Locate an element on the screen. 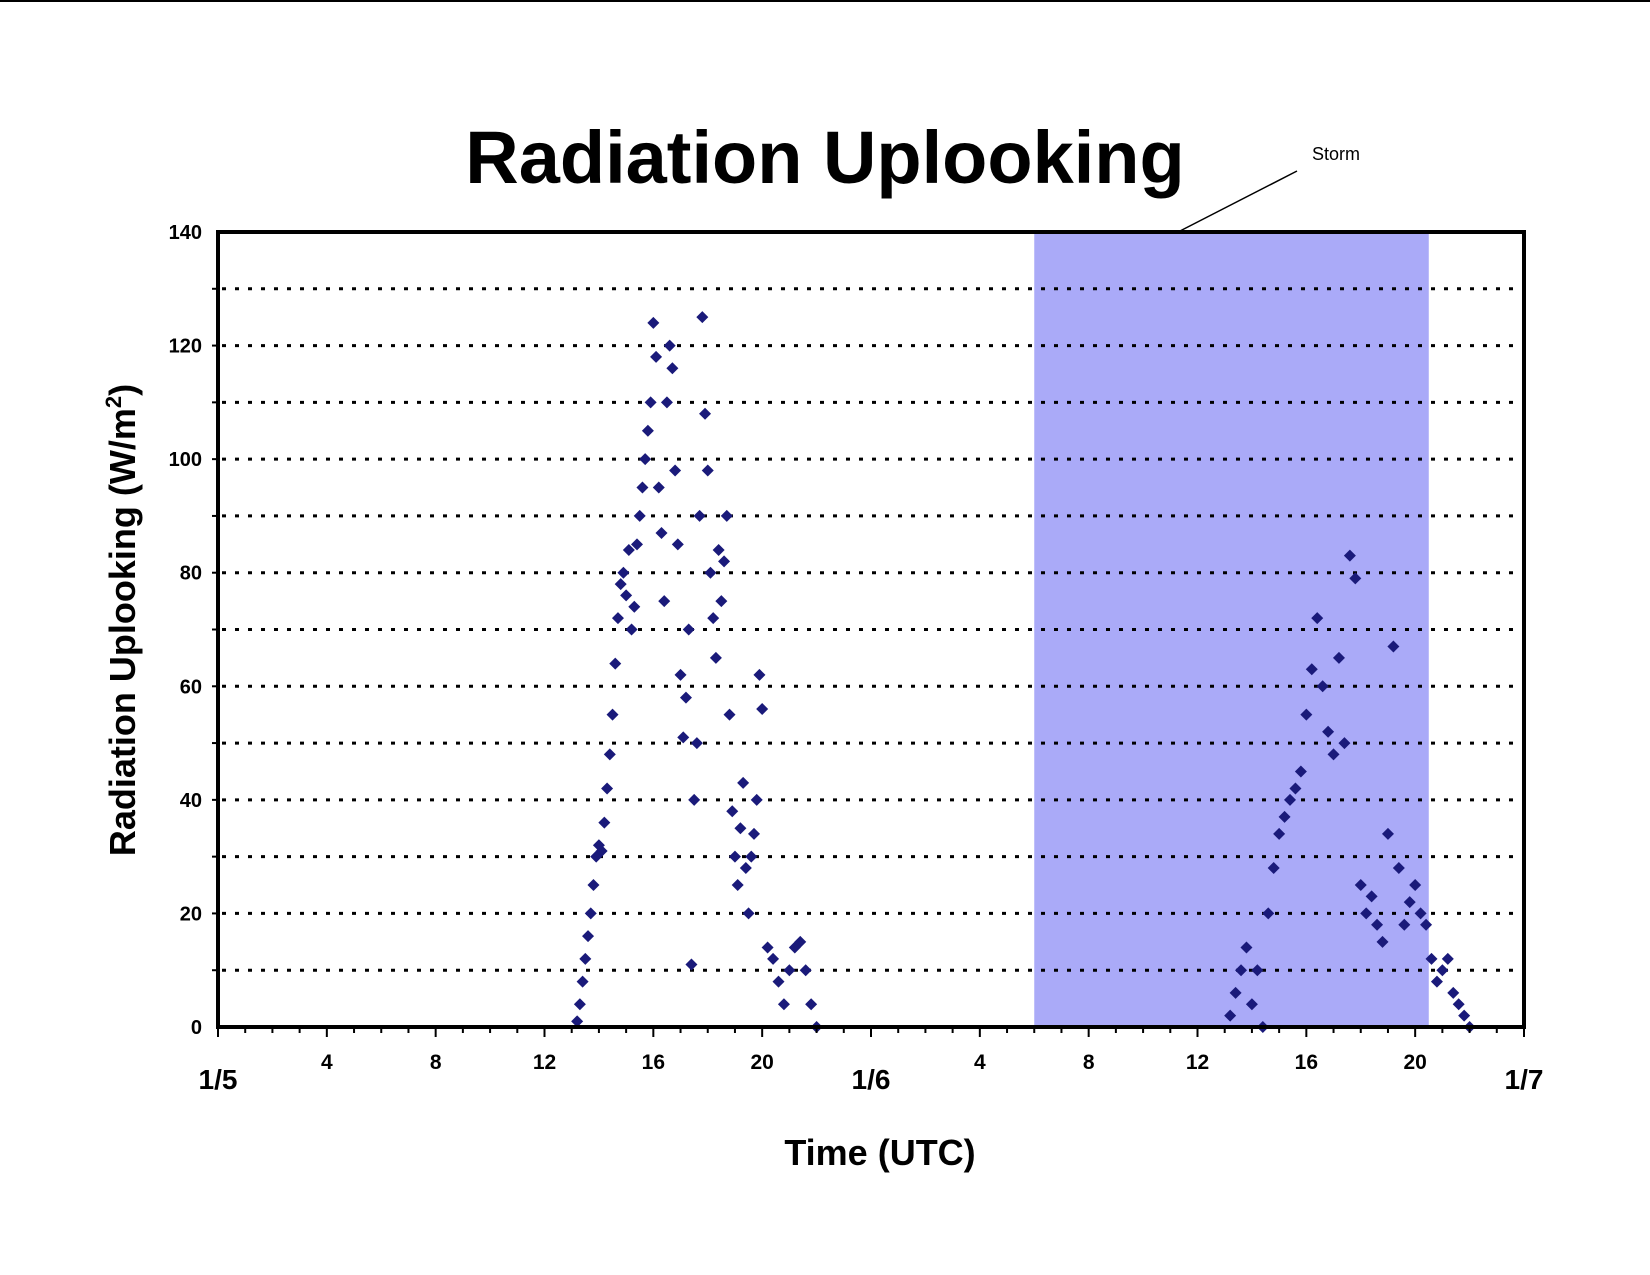 Image resolution: width=1650 pixels, height=1275 pixels. y-axis-label-superscript: 2 is located at coordinates (113, 402).